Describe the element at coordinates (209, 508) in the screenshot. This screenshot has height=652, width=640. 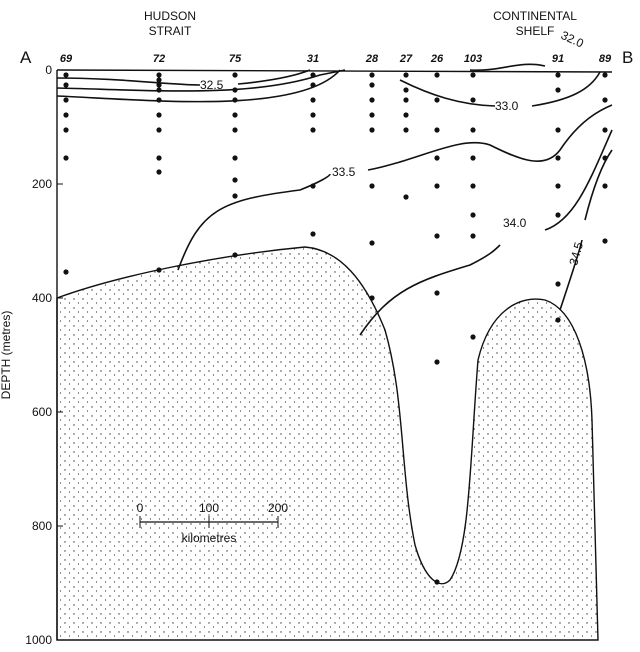
I see `scale-tick: 100` at that location.